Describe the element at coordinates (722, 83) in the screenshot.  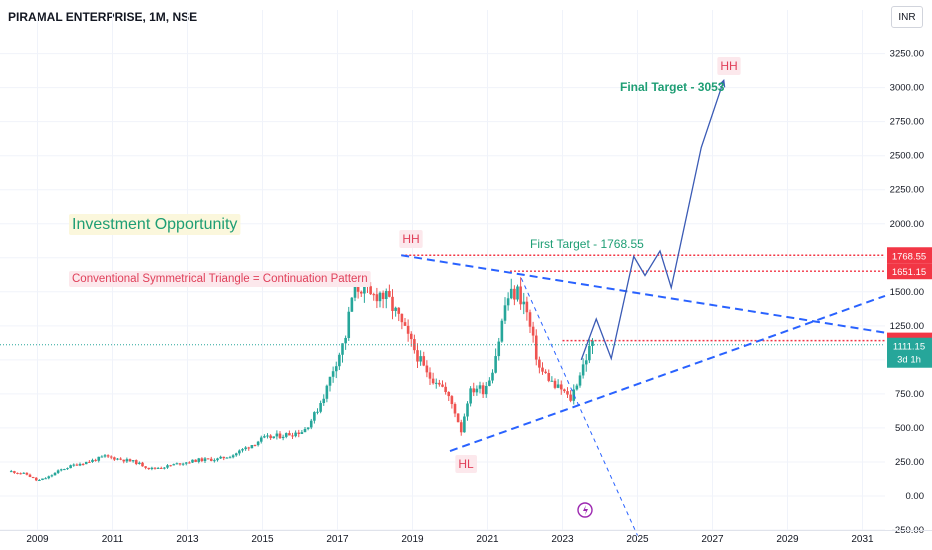
I see `projection-arrowhead` at that location.